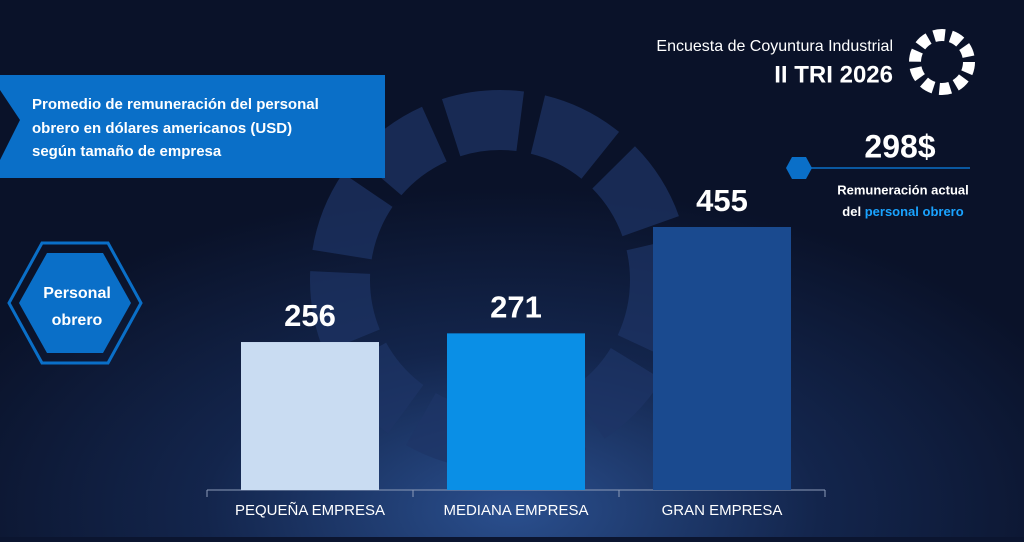 Image resolution: width=1024 pixels, height=542 pixels. I want to click on kpi-caption: Remuneración actual, so click(903, 189).